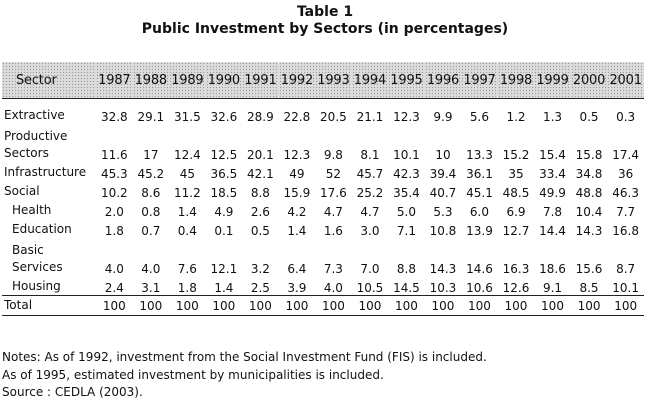  What do you see at coordinates (151, 288) in the screenshot?
I see `table-cell: 3.1` at bounding box center [151, 288].